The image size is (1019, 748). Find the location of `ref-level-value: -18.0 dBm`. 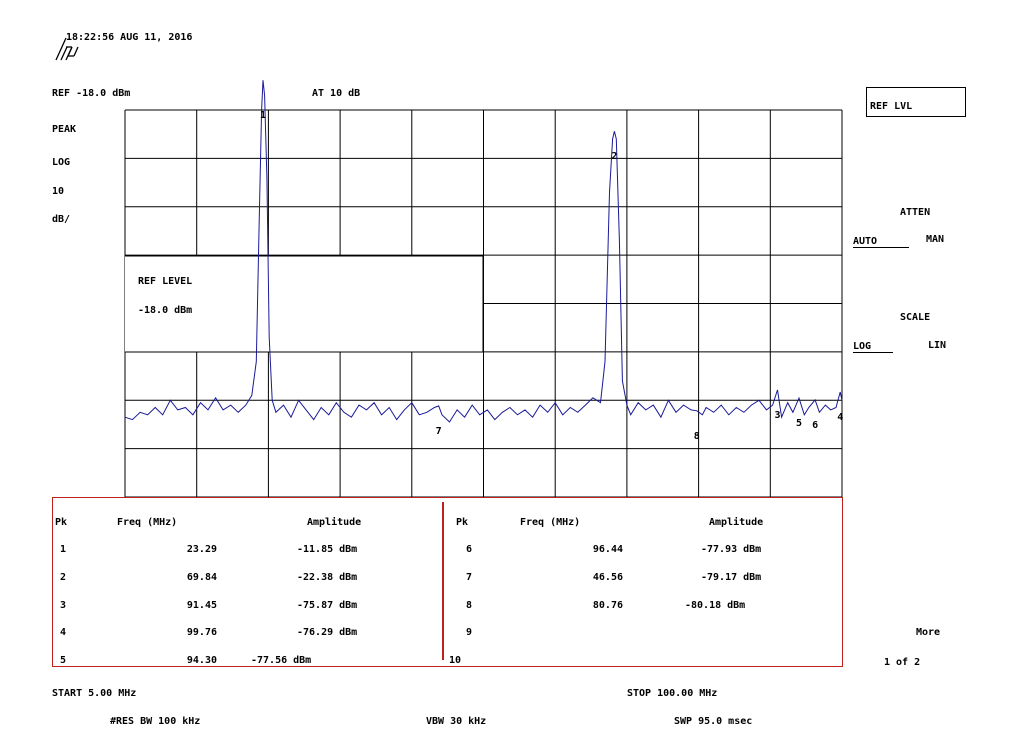

ref-level-value: -18.0 dBm is located at coordinates (165, 310).